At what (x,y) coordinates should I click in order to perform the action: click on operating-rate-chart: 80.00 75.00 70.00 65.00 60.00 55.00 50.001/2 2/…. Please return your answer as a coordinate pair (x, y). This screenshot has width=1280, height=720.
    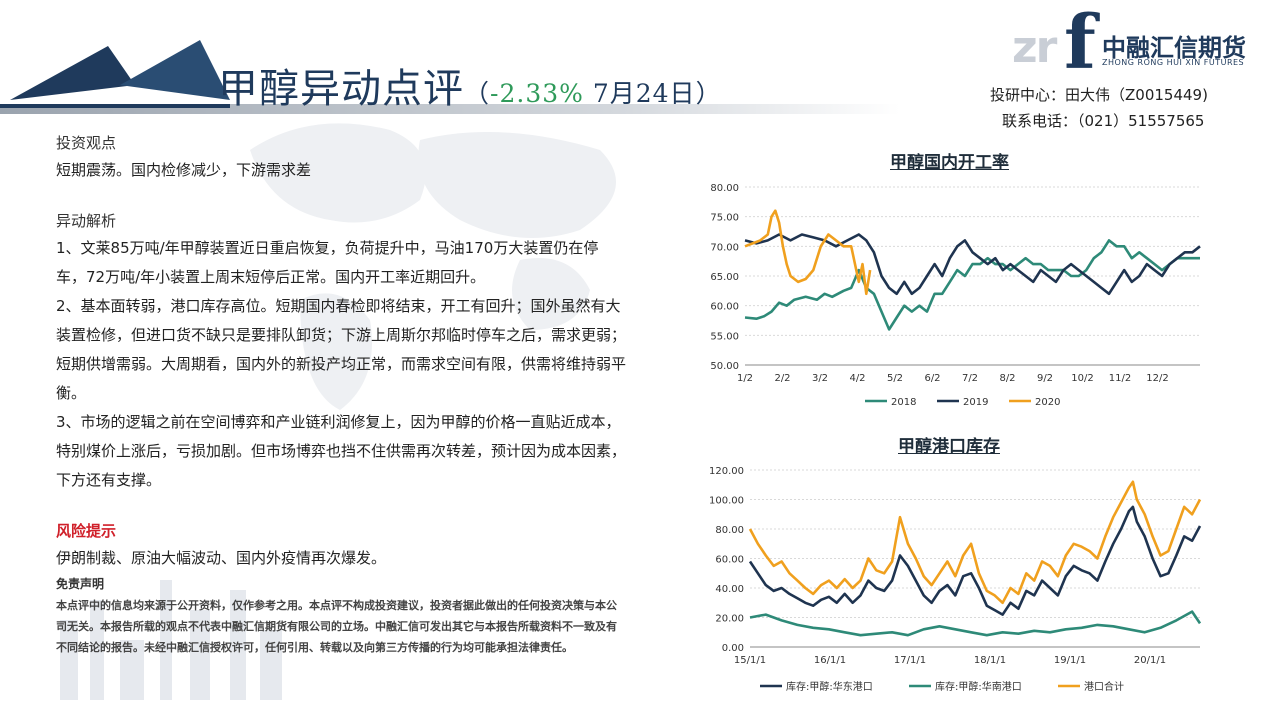
    Looking at the image, I should click on (955, 295).